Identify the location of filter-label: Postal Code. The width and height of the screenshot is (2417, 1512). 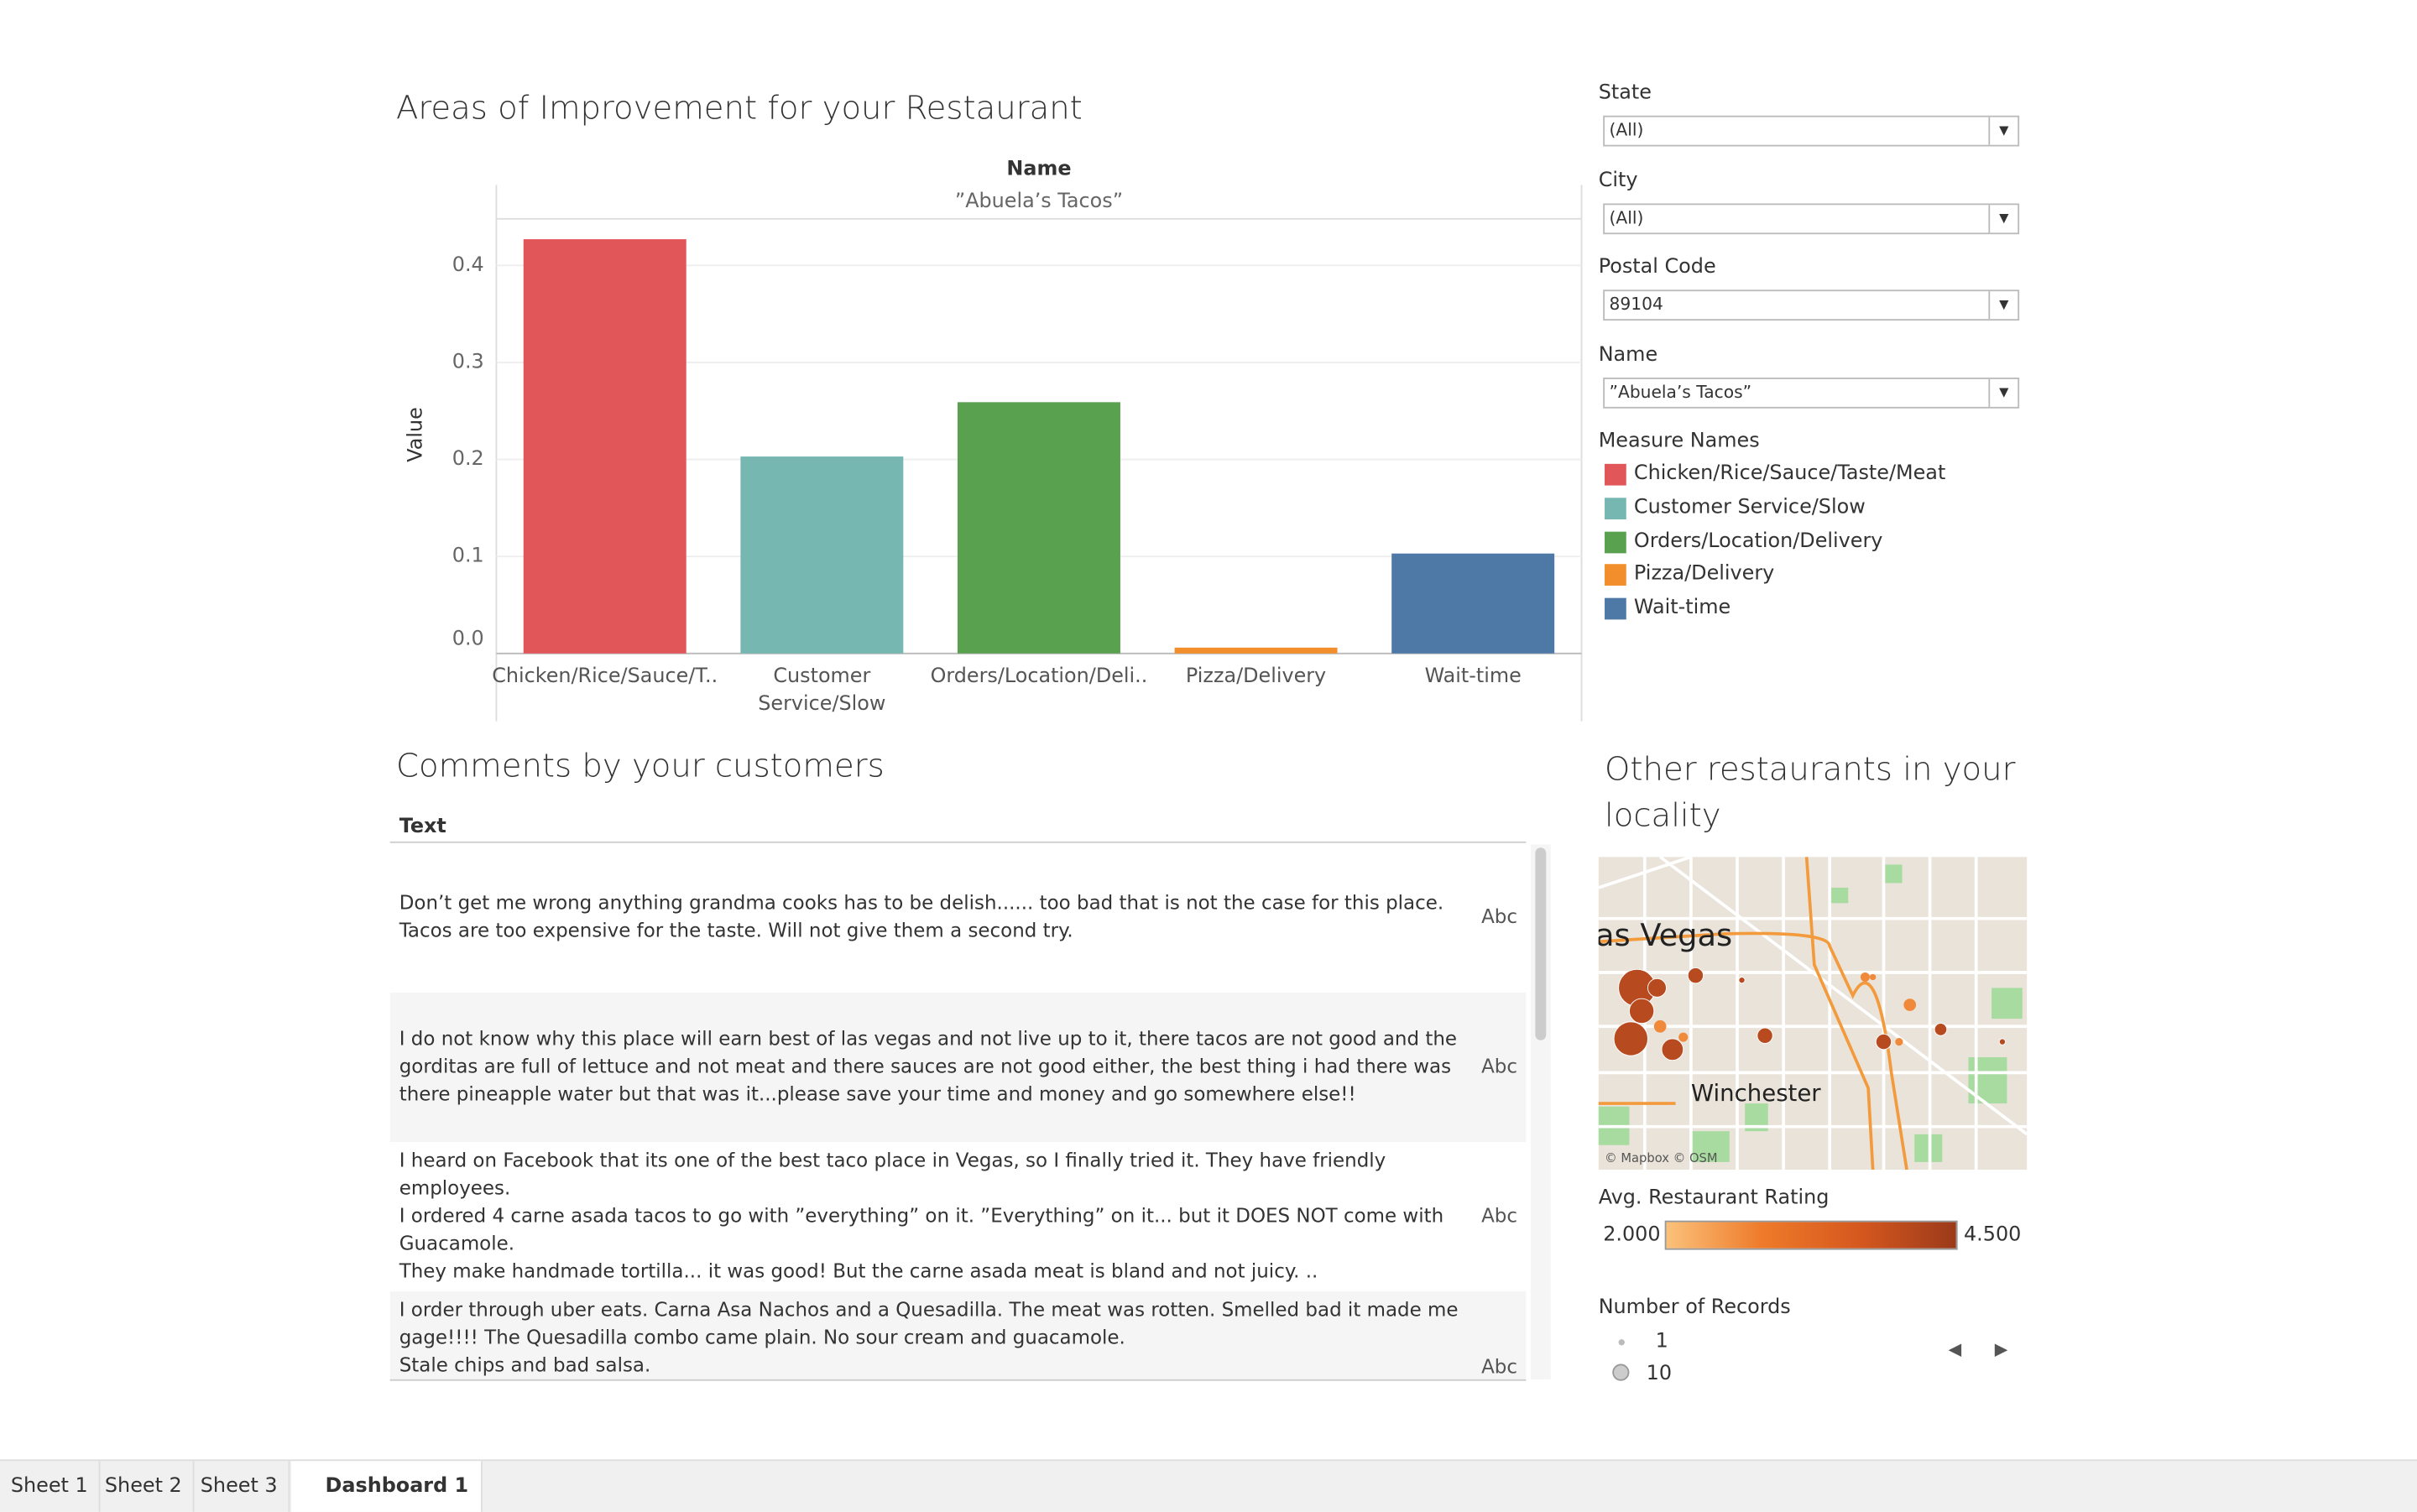
(1657, 267).